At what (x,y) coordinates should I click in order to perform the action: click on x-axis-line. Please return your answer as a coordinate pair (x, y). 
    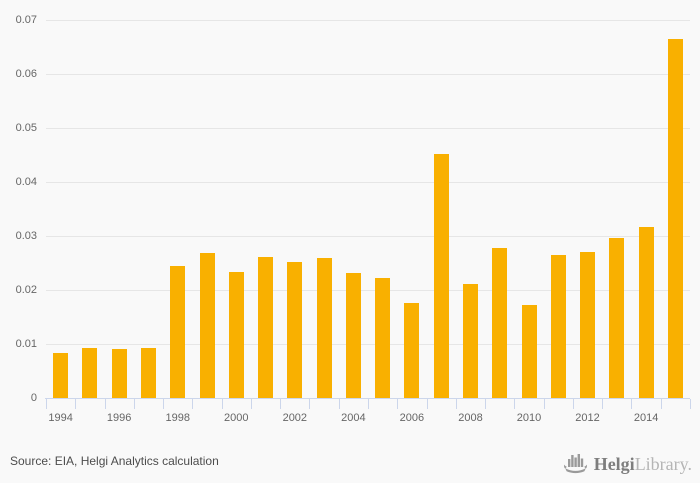
    Looking at the image, I should click on (367, 398).